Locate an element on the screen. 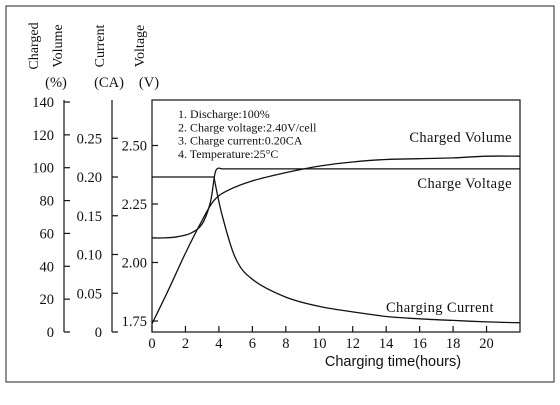 The height and width of the screenshot is (405, 560). x-tick-label: 2 is located at coordinates (185, 344).